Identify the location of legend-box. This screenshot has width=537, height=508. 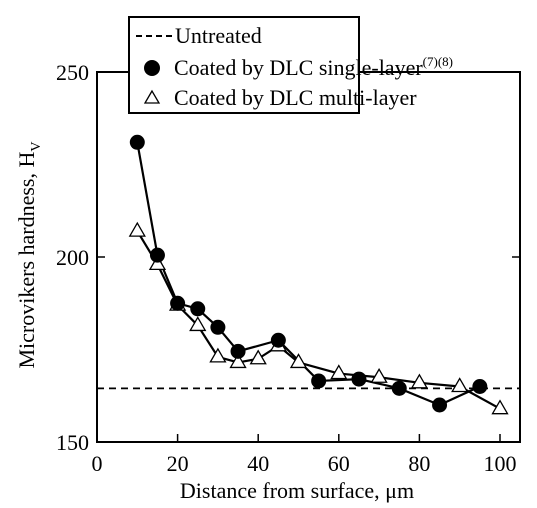
(244, 65).